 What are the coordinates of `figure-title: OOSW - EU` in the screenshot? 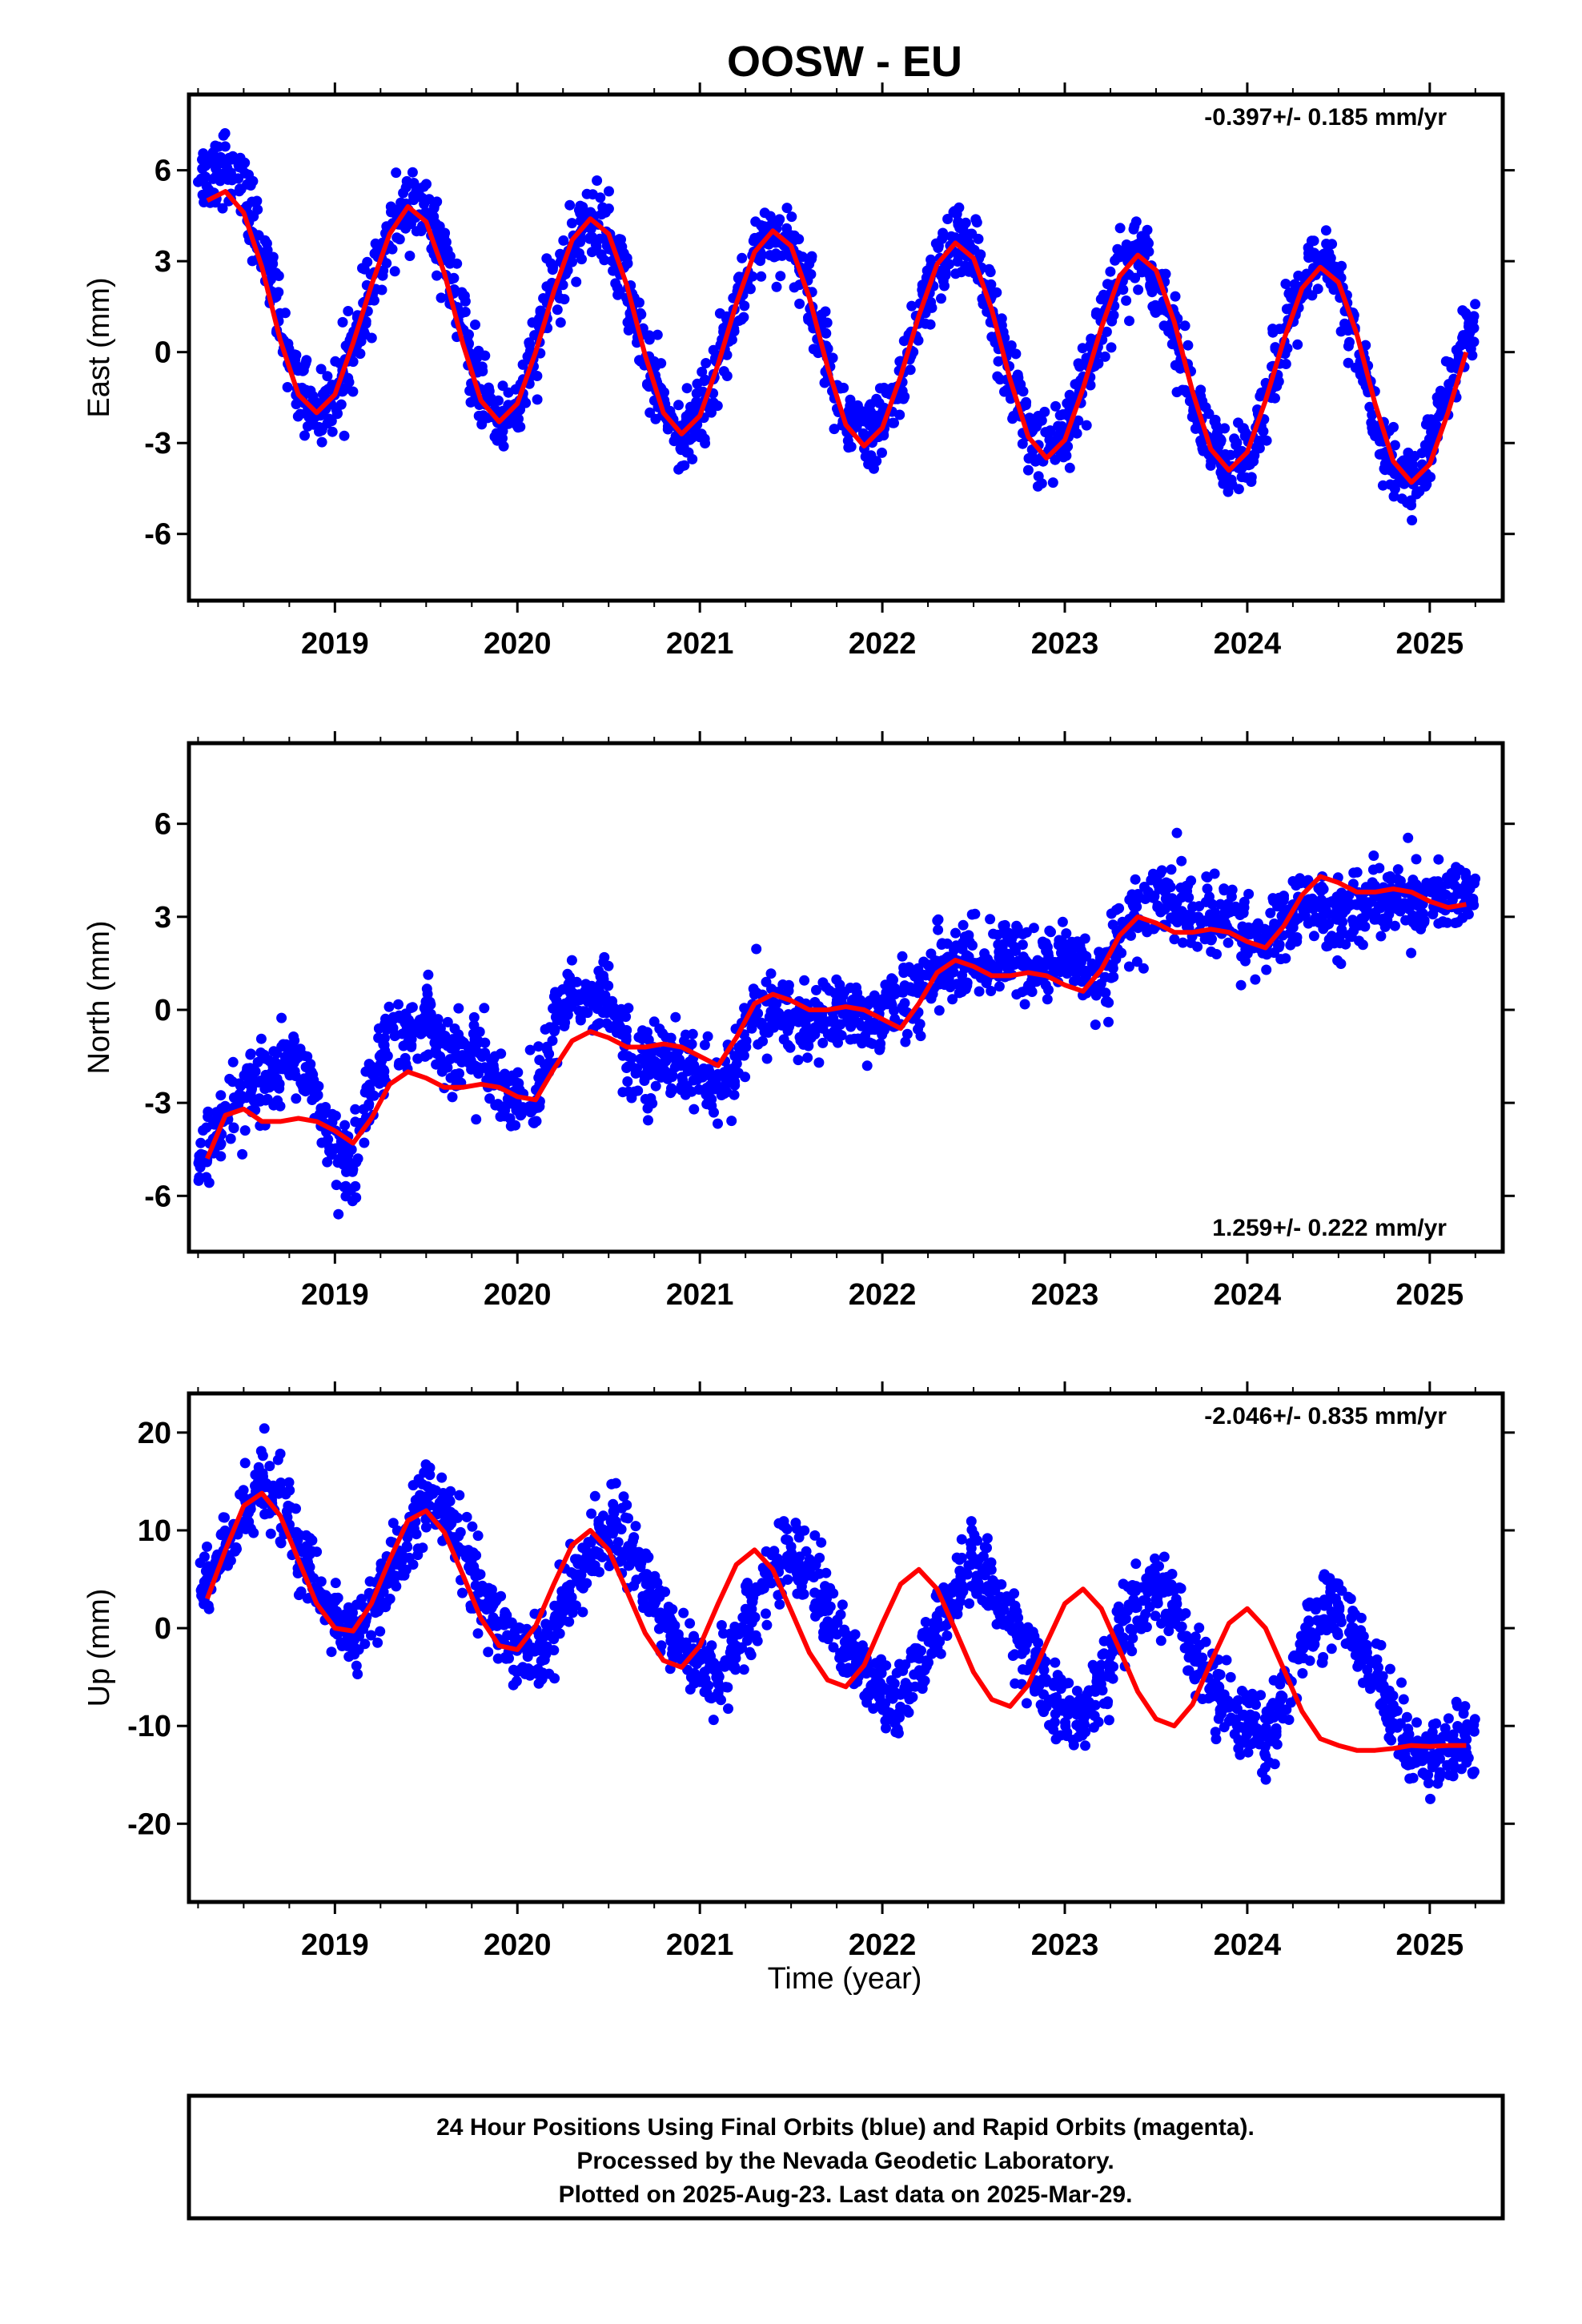 It's located at (845, 62).